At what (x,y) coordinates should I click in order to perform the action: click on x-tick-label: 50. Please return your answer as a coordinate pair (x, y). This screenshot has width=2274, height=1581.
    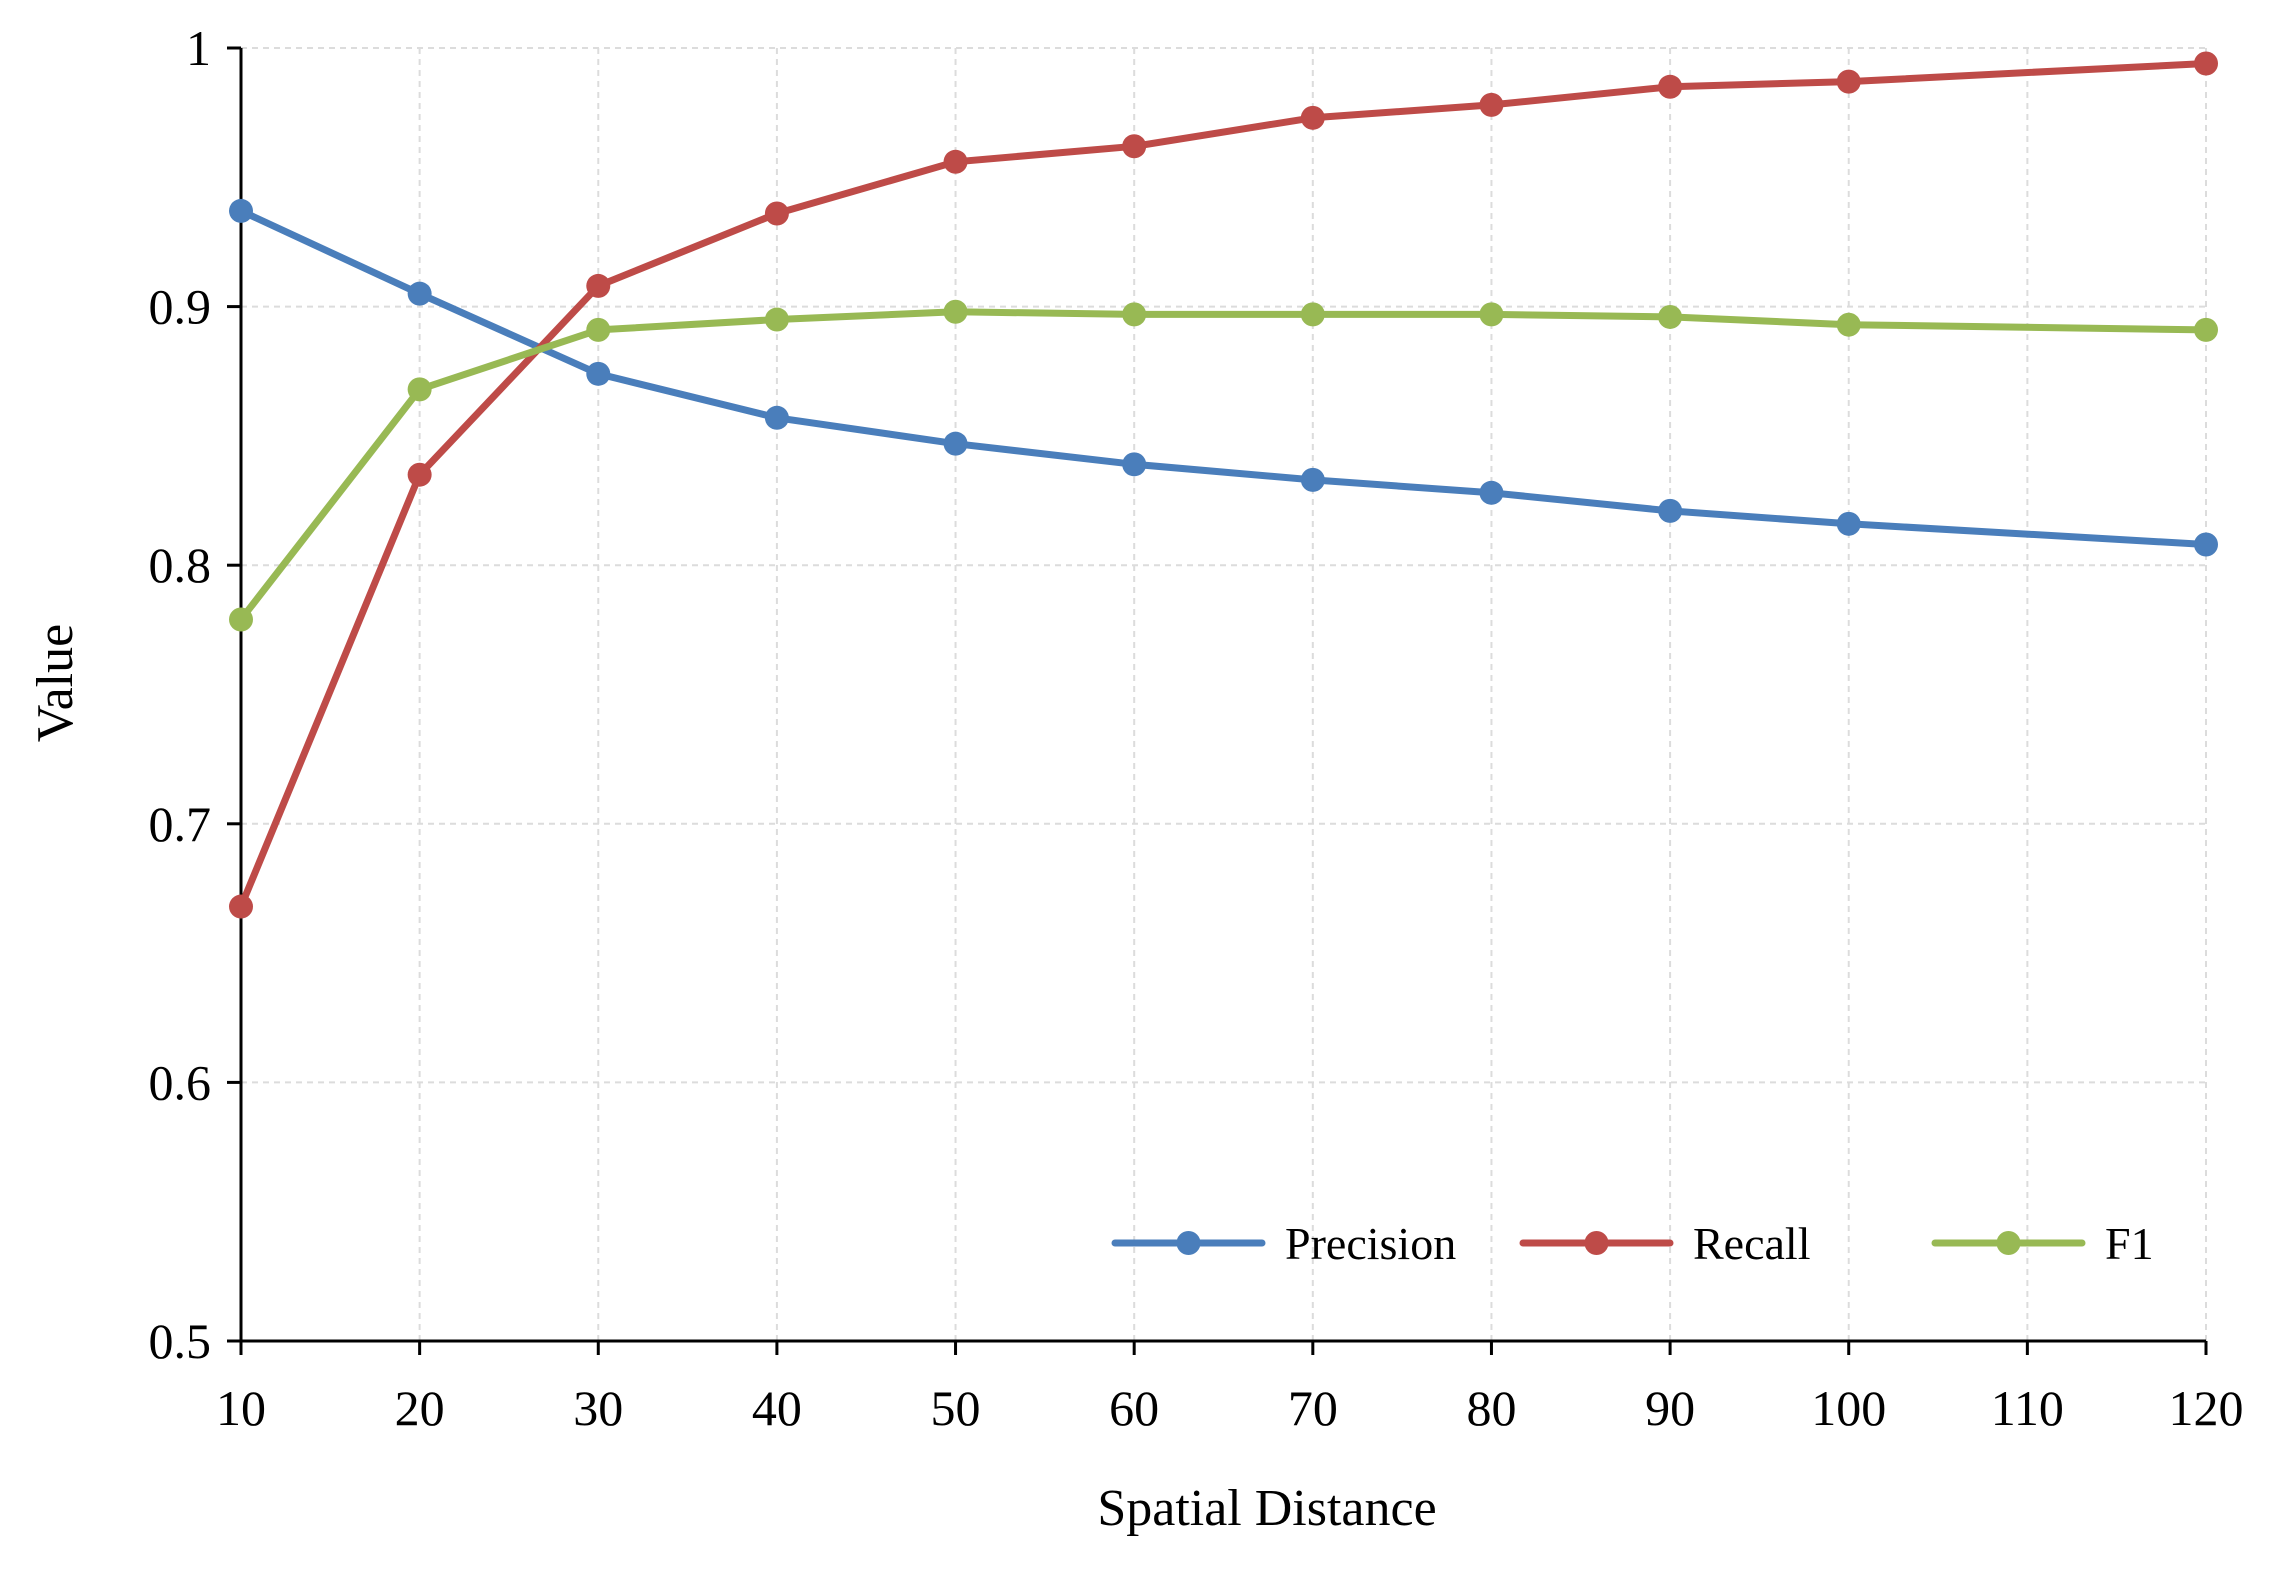
    Looking at the image, I should click on (956, 1408).